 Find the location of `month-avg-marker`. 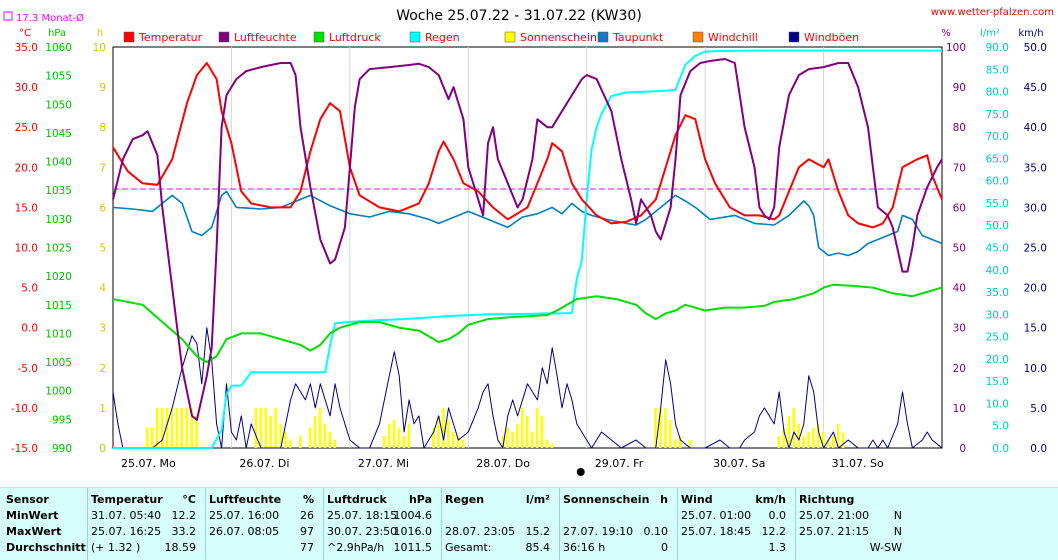

month-avg-marker is located at coordinates (8, 16).